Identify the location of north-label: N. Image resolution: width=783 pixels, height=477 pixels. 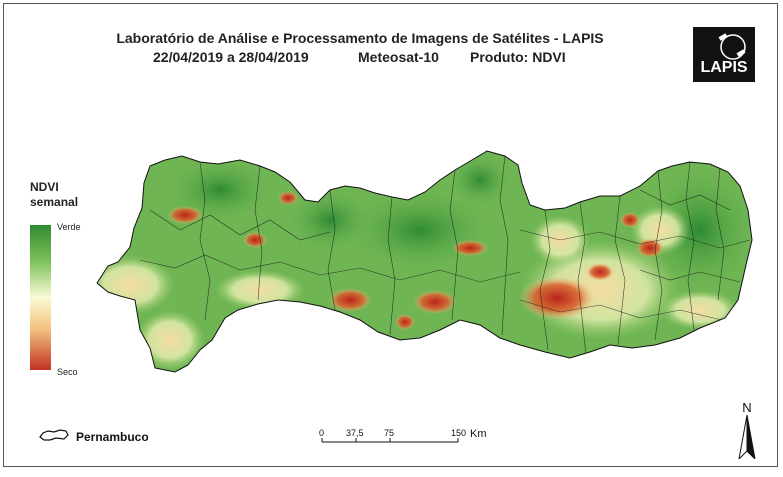
(747, 407).